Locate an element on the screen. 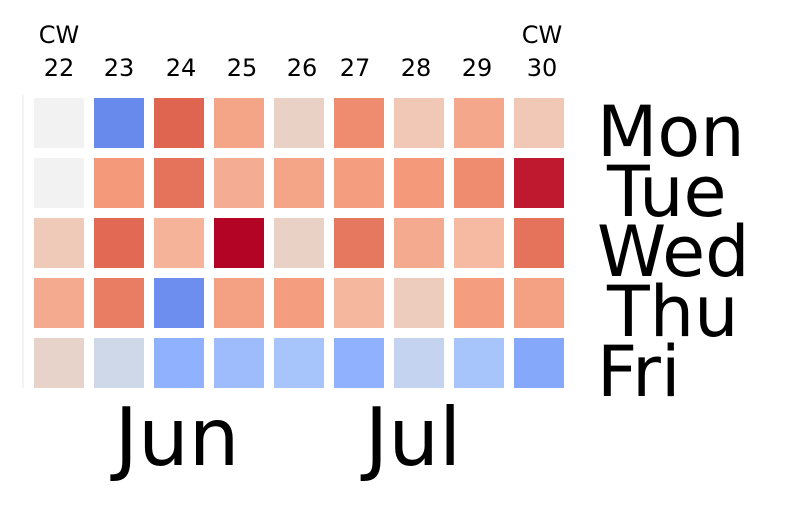 This screenshot has height=508, width=805. heatmap-cell-fri-cw22 is located at coordinates (59, 363).